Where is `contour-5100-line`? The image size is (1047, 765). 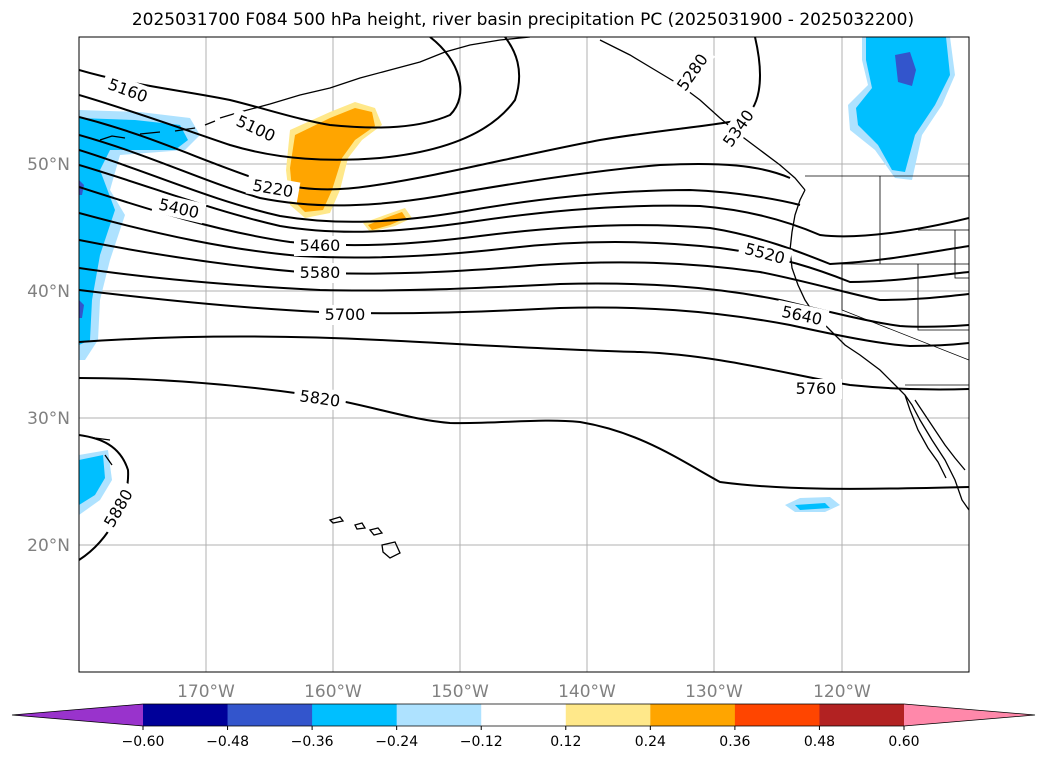
contour-5100-line is located at coordinates (300, 99).